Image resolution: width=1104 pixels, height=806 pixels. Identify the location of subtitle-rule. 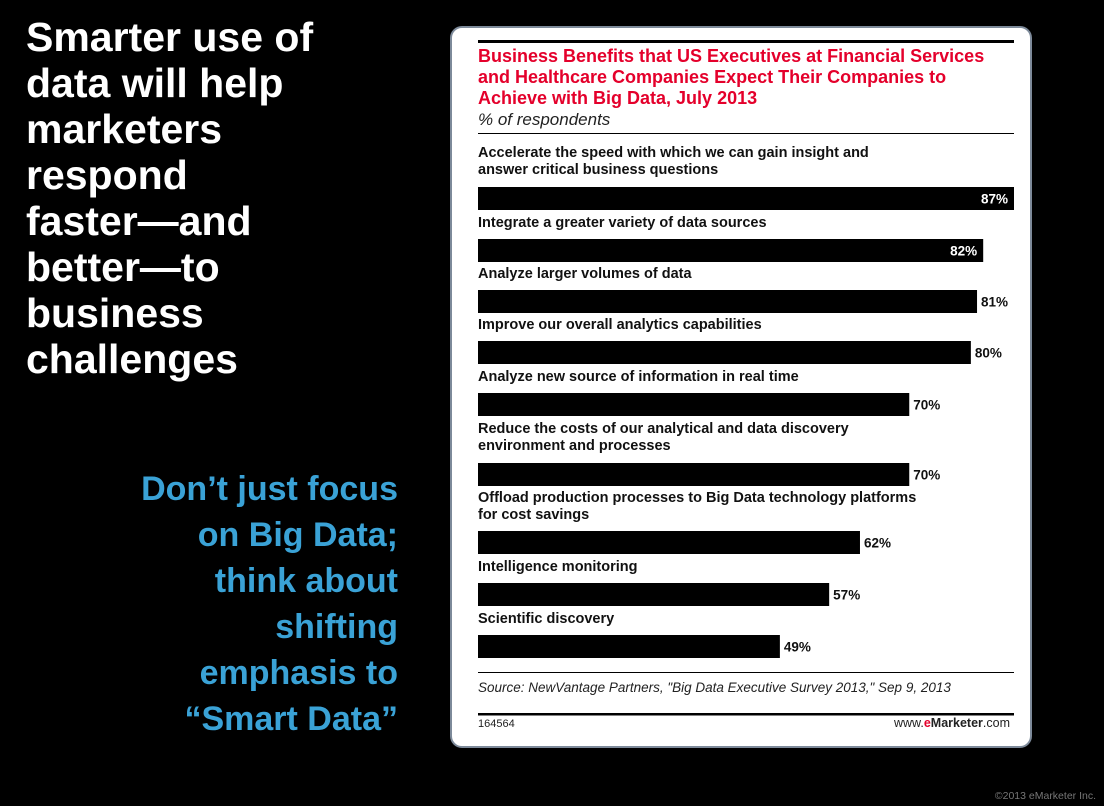
(746, 133).